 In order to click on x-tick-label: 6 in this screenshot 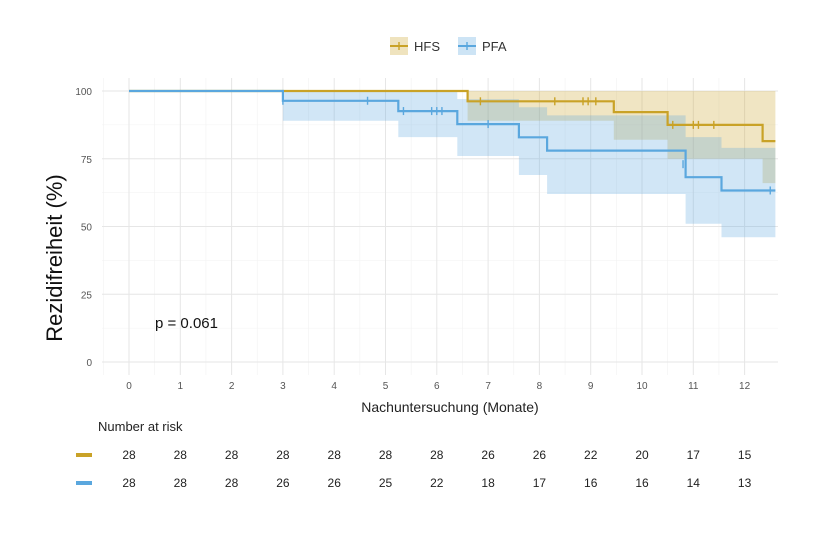, I will do `click(437, 386)`.